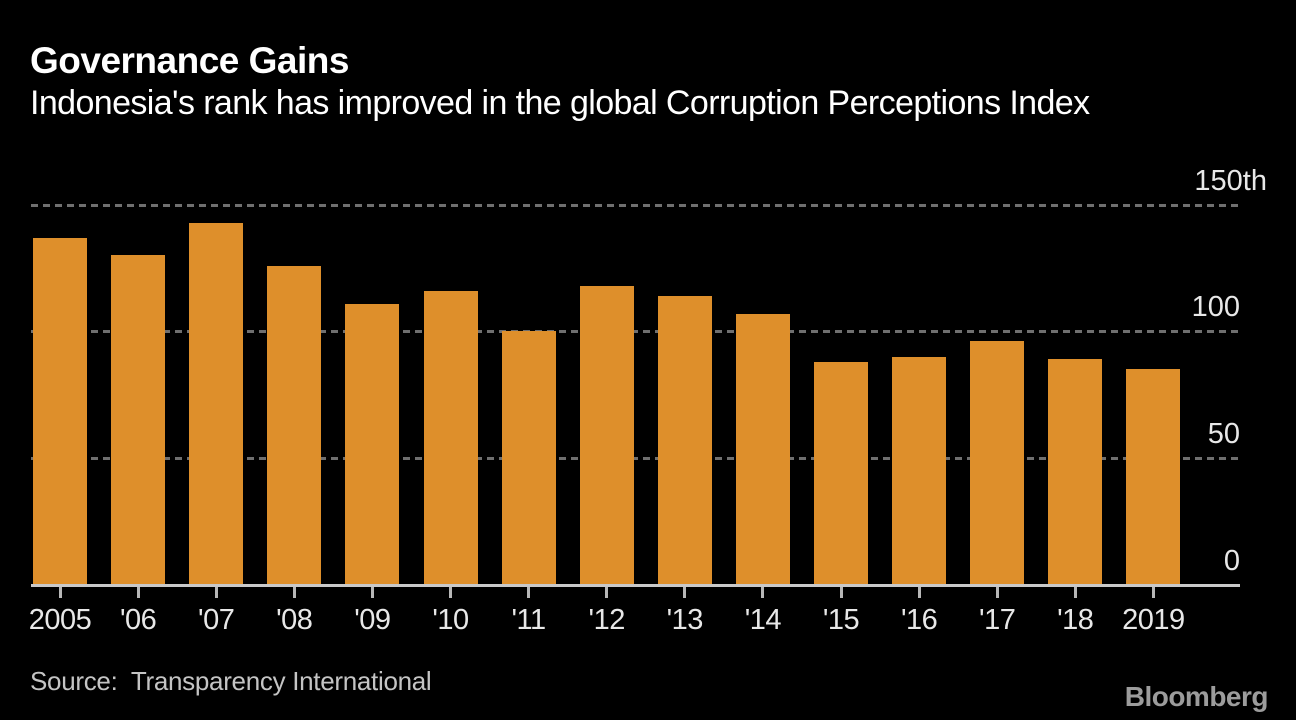  I want to click on bar-'14, so click(762, 448).